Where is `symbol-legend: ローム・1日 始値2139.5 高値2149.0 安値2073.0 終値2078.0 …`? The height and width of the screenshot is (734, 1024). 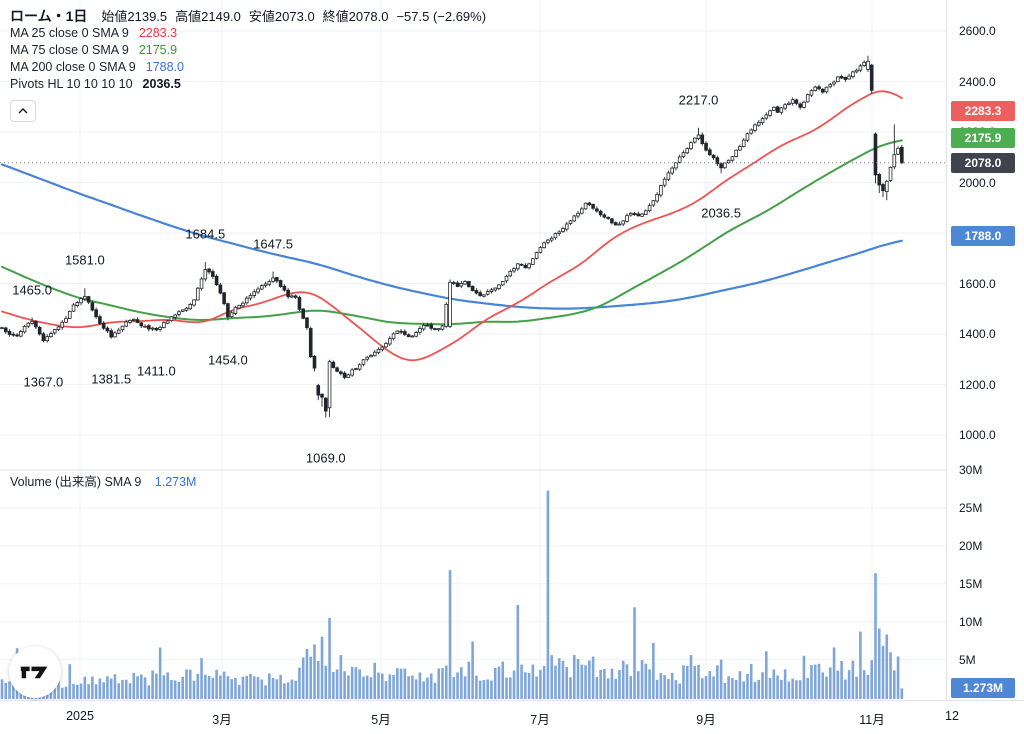 symbol-legend: ローム・1日 始値2139.5 高値2149.0 安値2073.0 終値2078.0 … is located at coordinates (248, 64).